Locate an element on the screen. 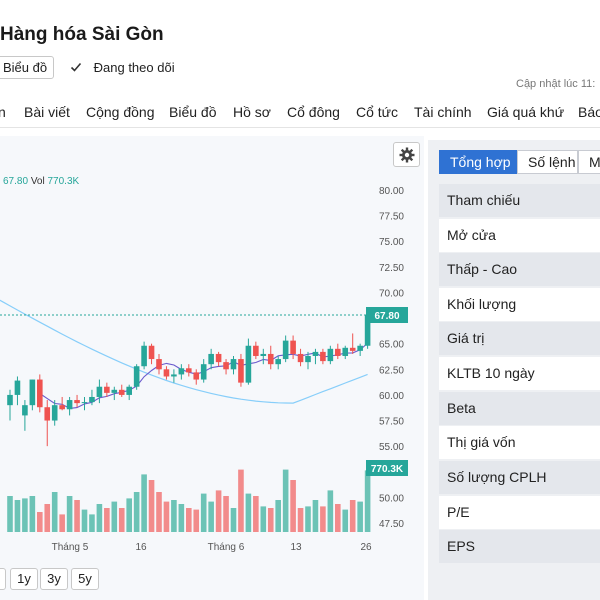 The image size is (600, 600). last-volume-badge is located at coordinates (387, 468).